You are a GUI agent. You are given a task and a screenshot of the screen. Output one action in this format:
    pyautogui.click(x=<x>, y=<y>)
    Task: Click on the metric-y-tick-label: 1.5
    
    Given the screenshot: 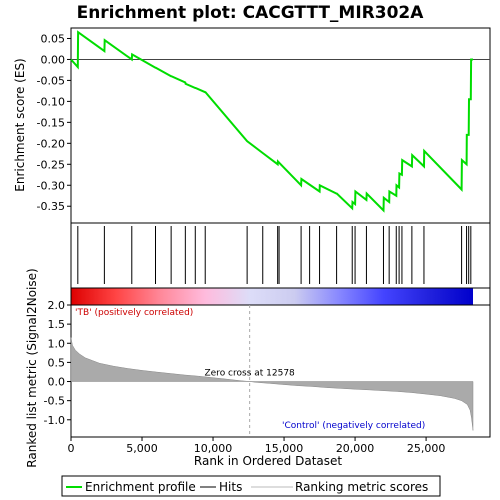 What is the action you would take?
    pyautogui.click(x=57, y=324)
    